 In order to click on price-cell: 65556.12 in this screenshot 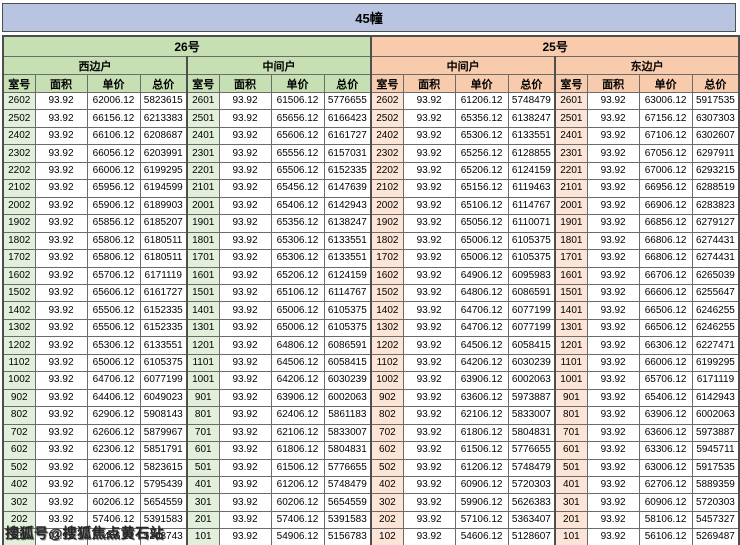, I will do `click(297, 153)`.